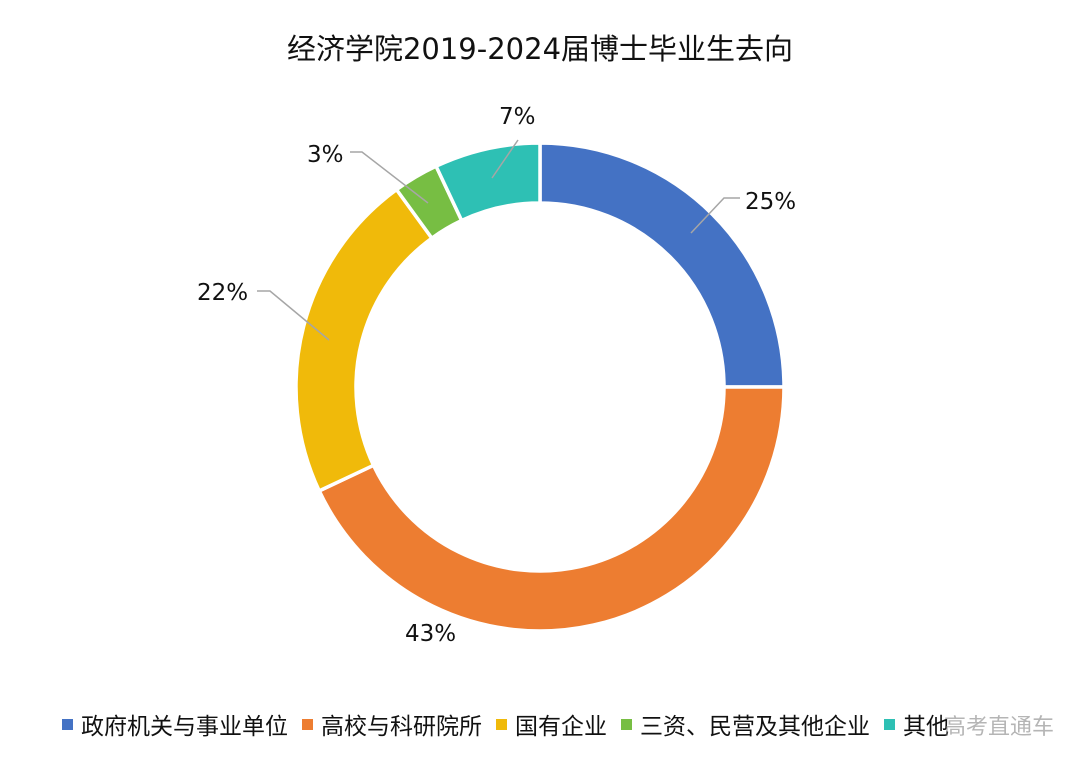 This screenshot has height=763, width=1080. Describe the element at coordinates (389, 177) in the screenshot. I see `leader-line-private` at that location.